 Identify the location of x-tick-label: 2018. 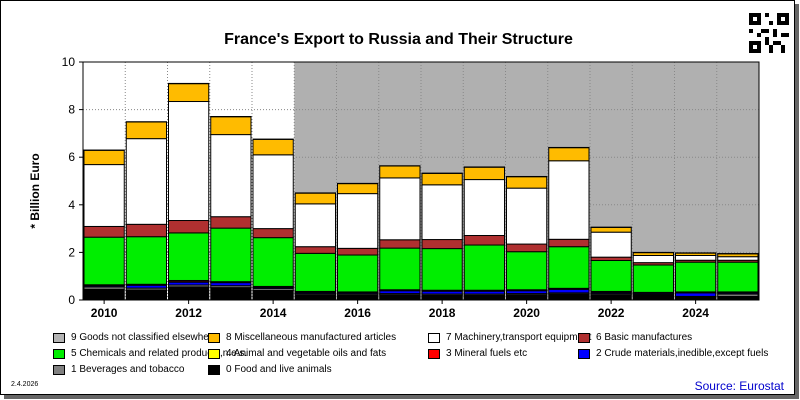
(442, 313).